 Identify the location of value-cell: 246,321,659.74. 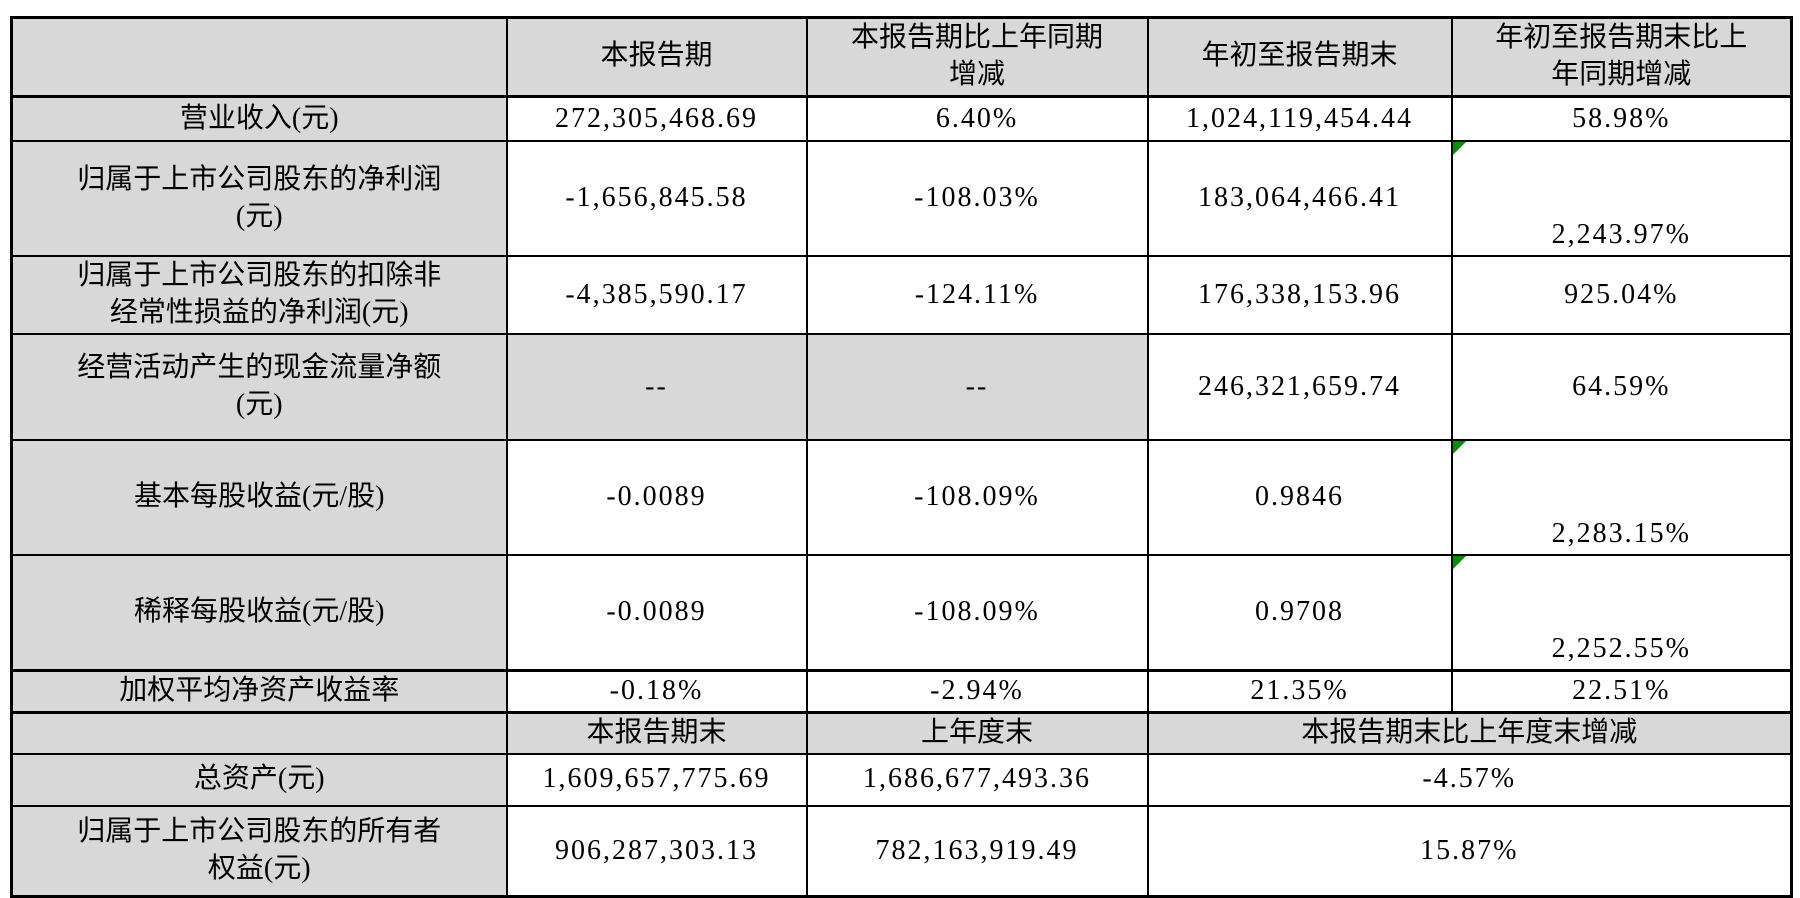
(1299, 387).